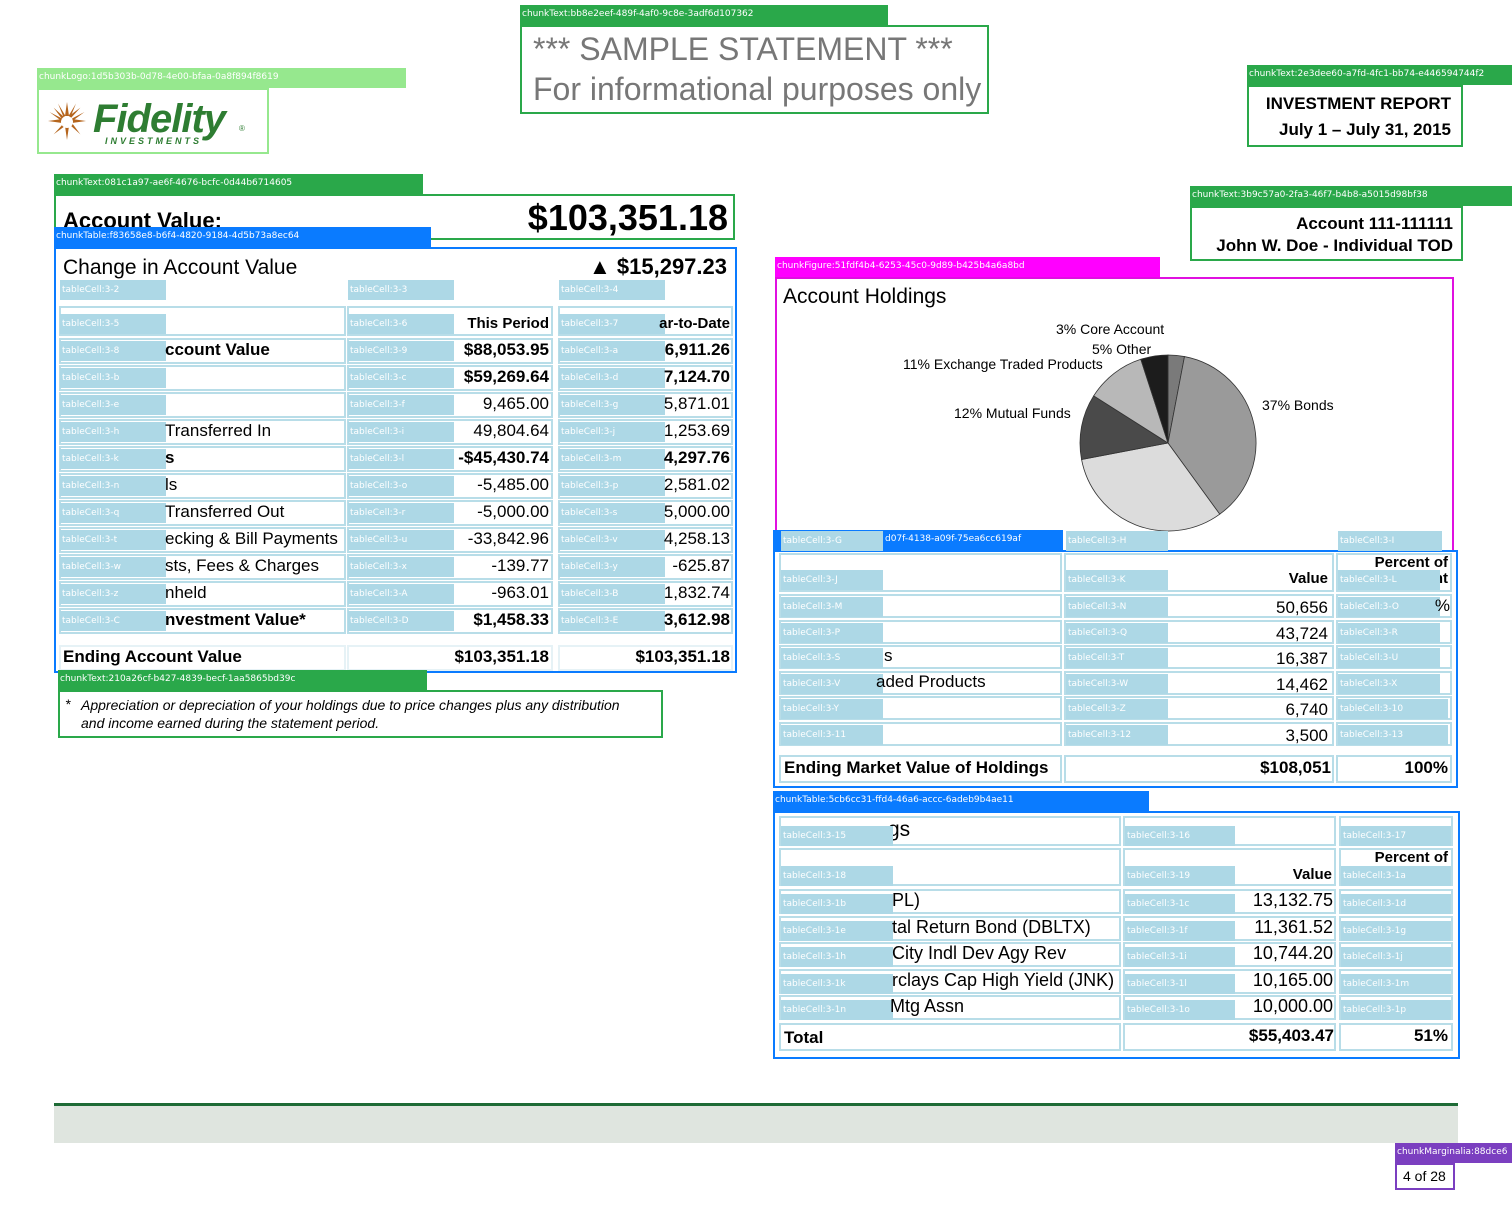 The height and width of the screenshot is (1224, 1512). Describe the element at coordinates (1389, 683) in the screenshot. I see `cell-annotation-tag: tableCell:3-X` at that location.